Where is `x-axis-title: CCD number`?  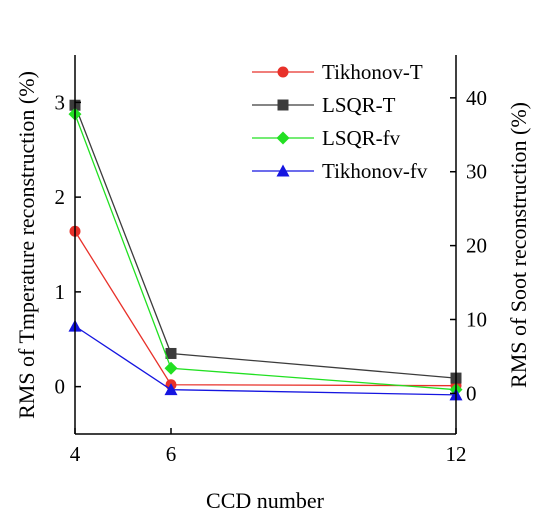 x-axis-title: CCD number is located at coordinates (265, 500).